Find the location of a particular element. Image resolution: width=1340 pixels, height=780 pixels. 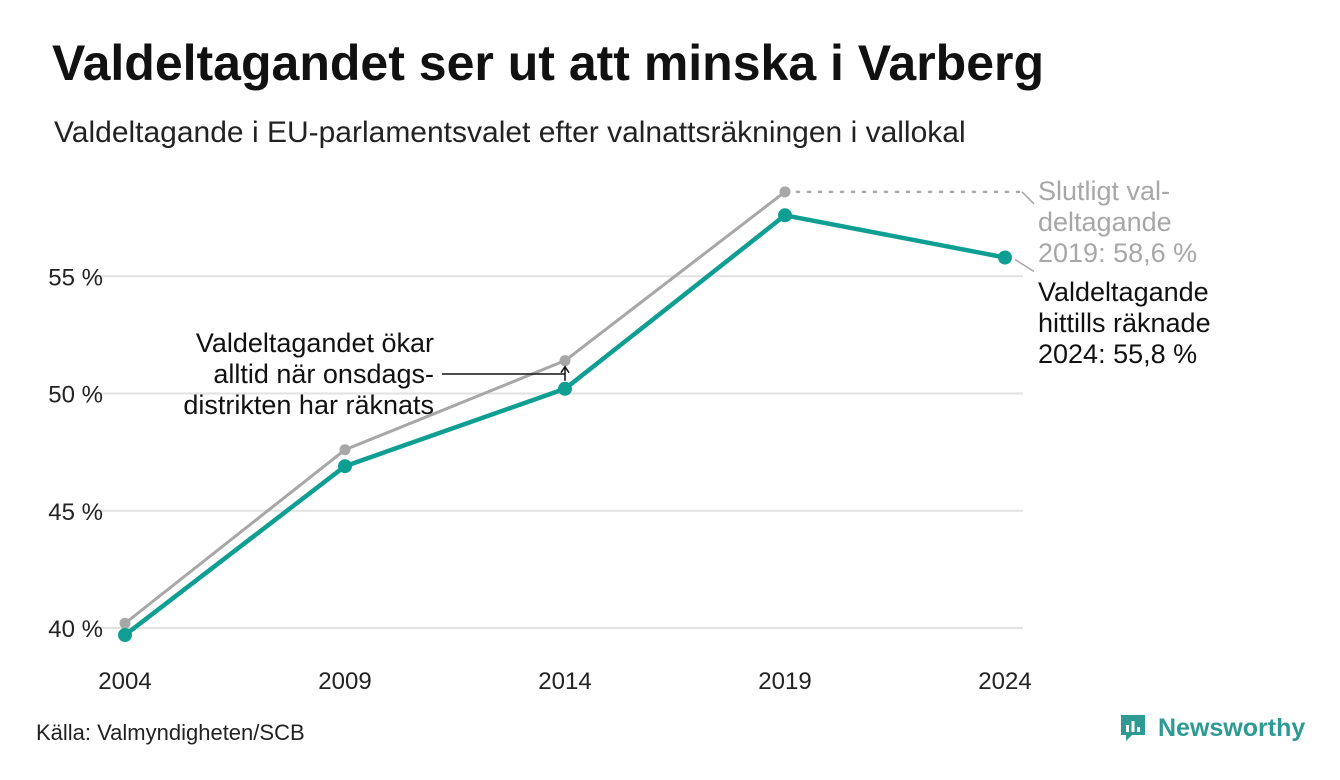

y-tick-label: 50 % is located at coordinates (75, 395).